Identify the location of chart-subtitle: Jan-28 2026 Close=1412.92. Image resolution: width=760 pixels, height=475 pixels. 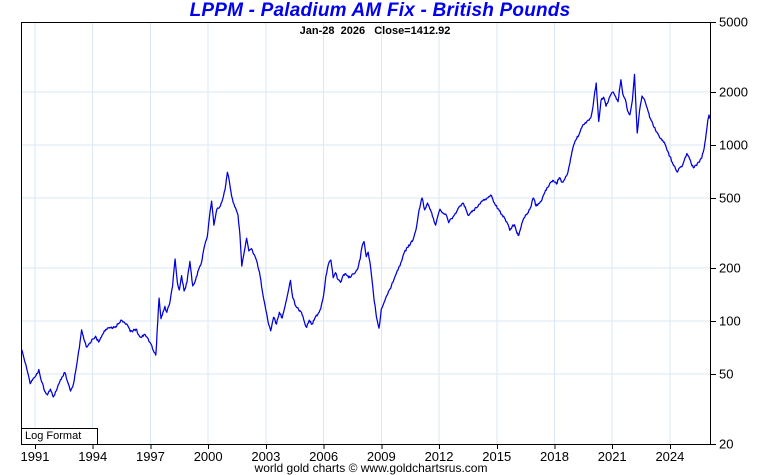
(375, 31).